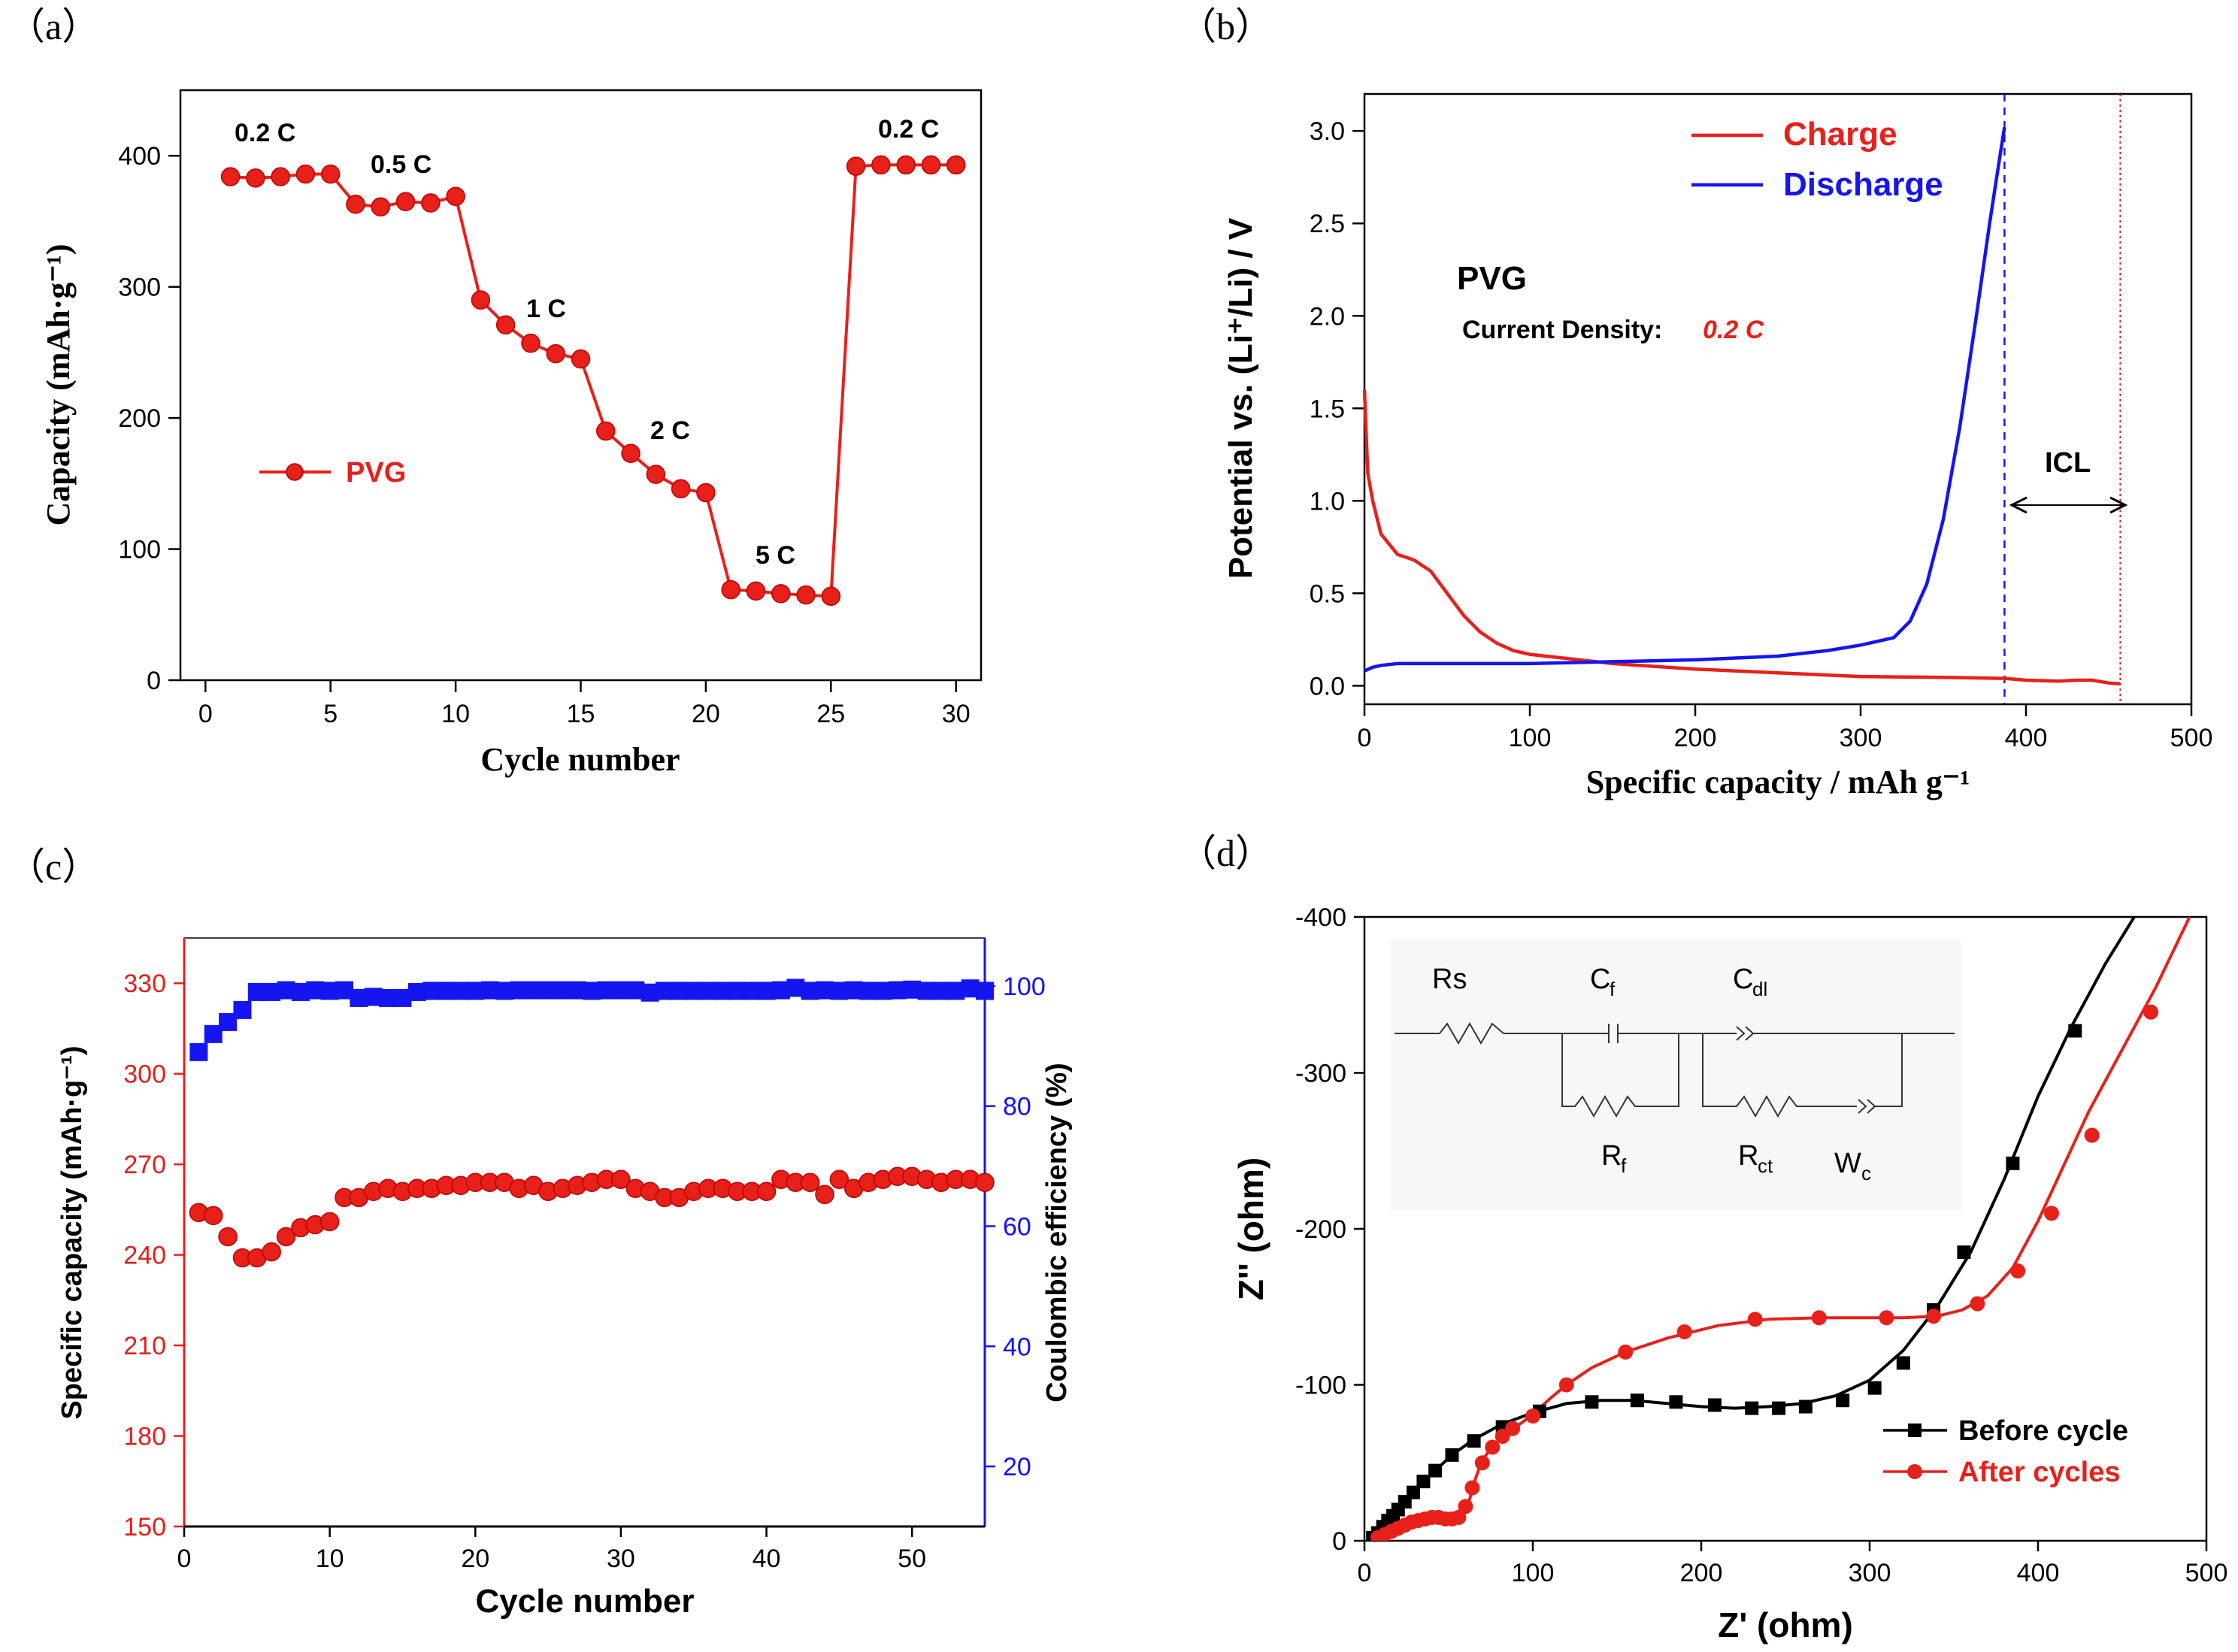 This screenshot has width=2238, height=1652. Describe the element at coordinates (1743, 980) in the screenshot. I see `label-cdl: C` at that location.